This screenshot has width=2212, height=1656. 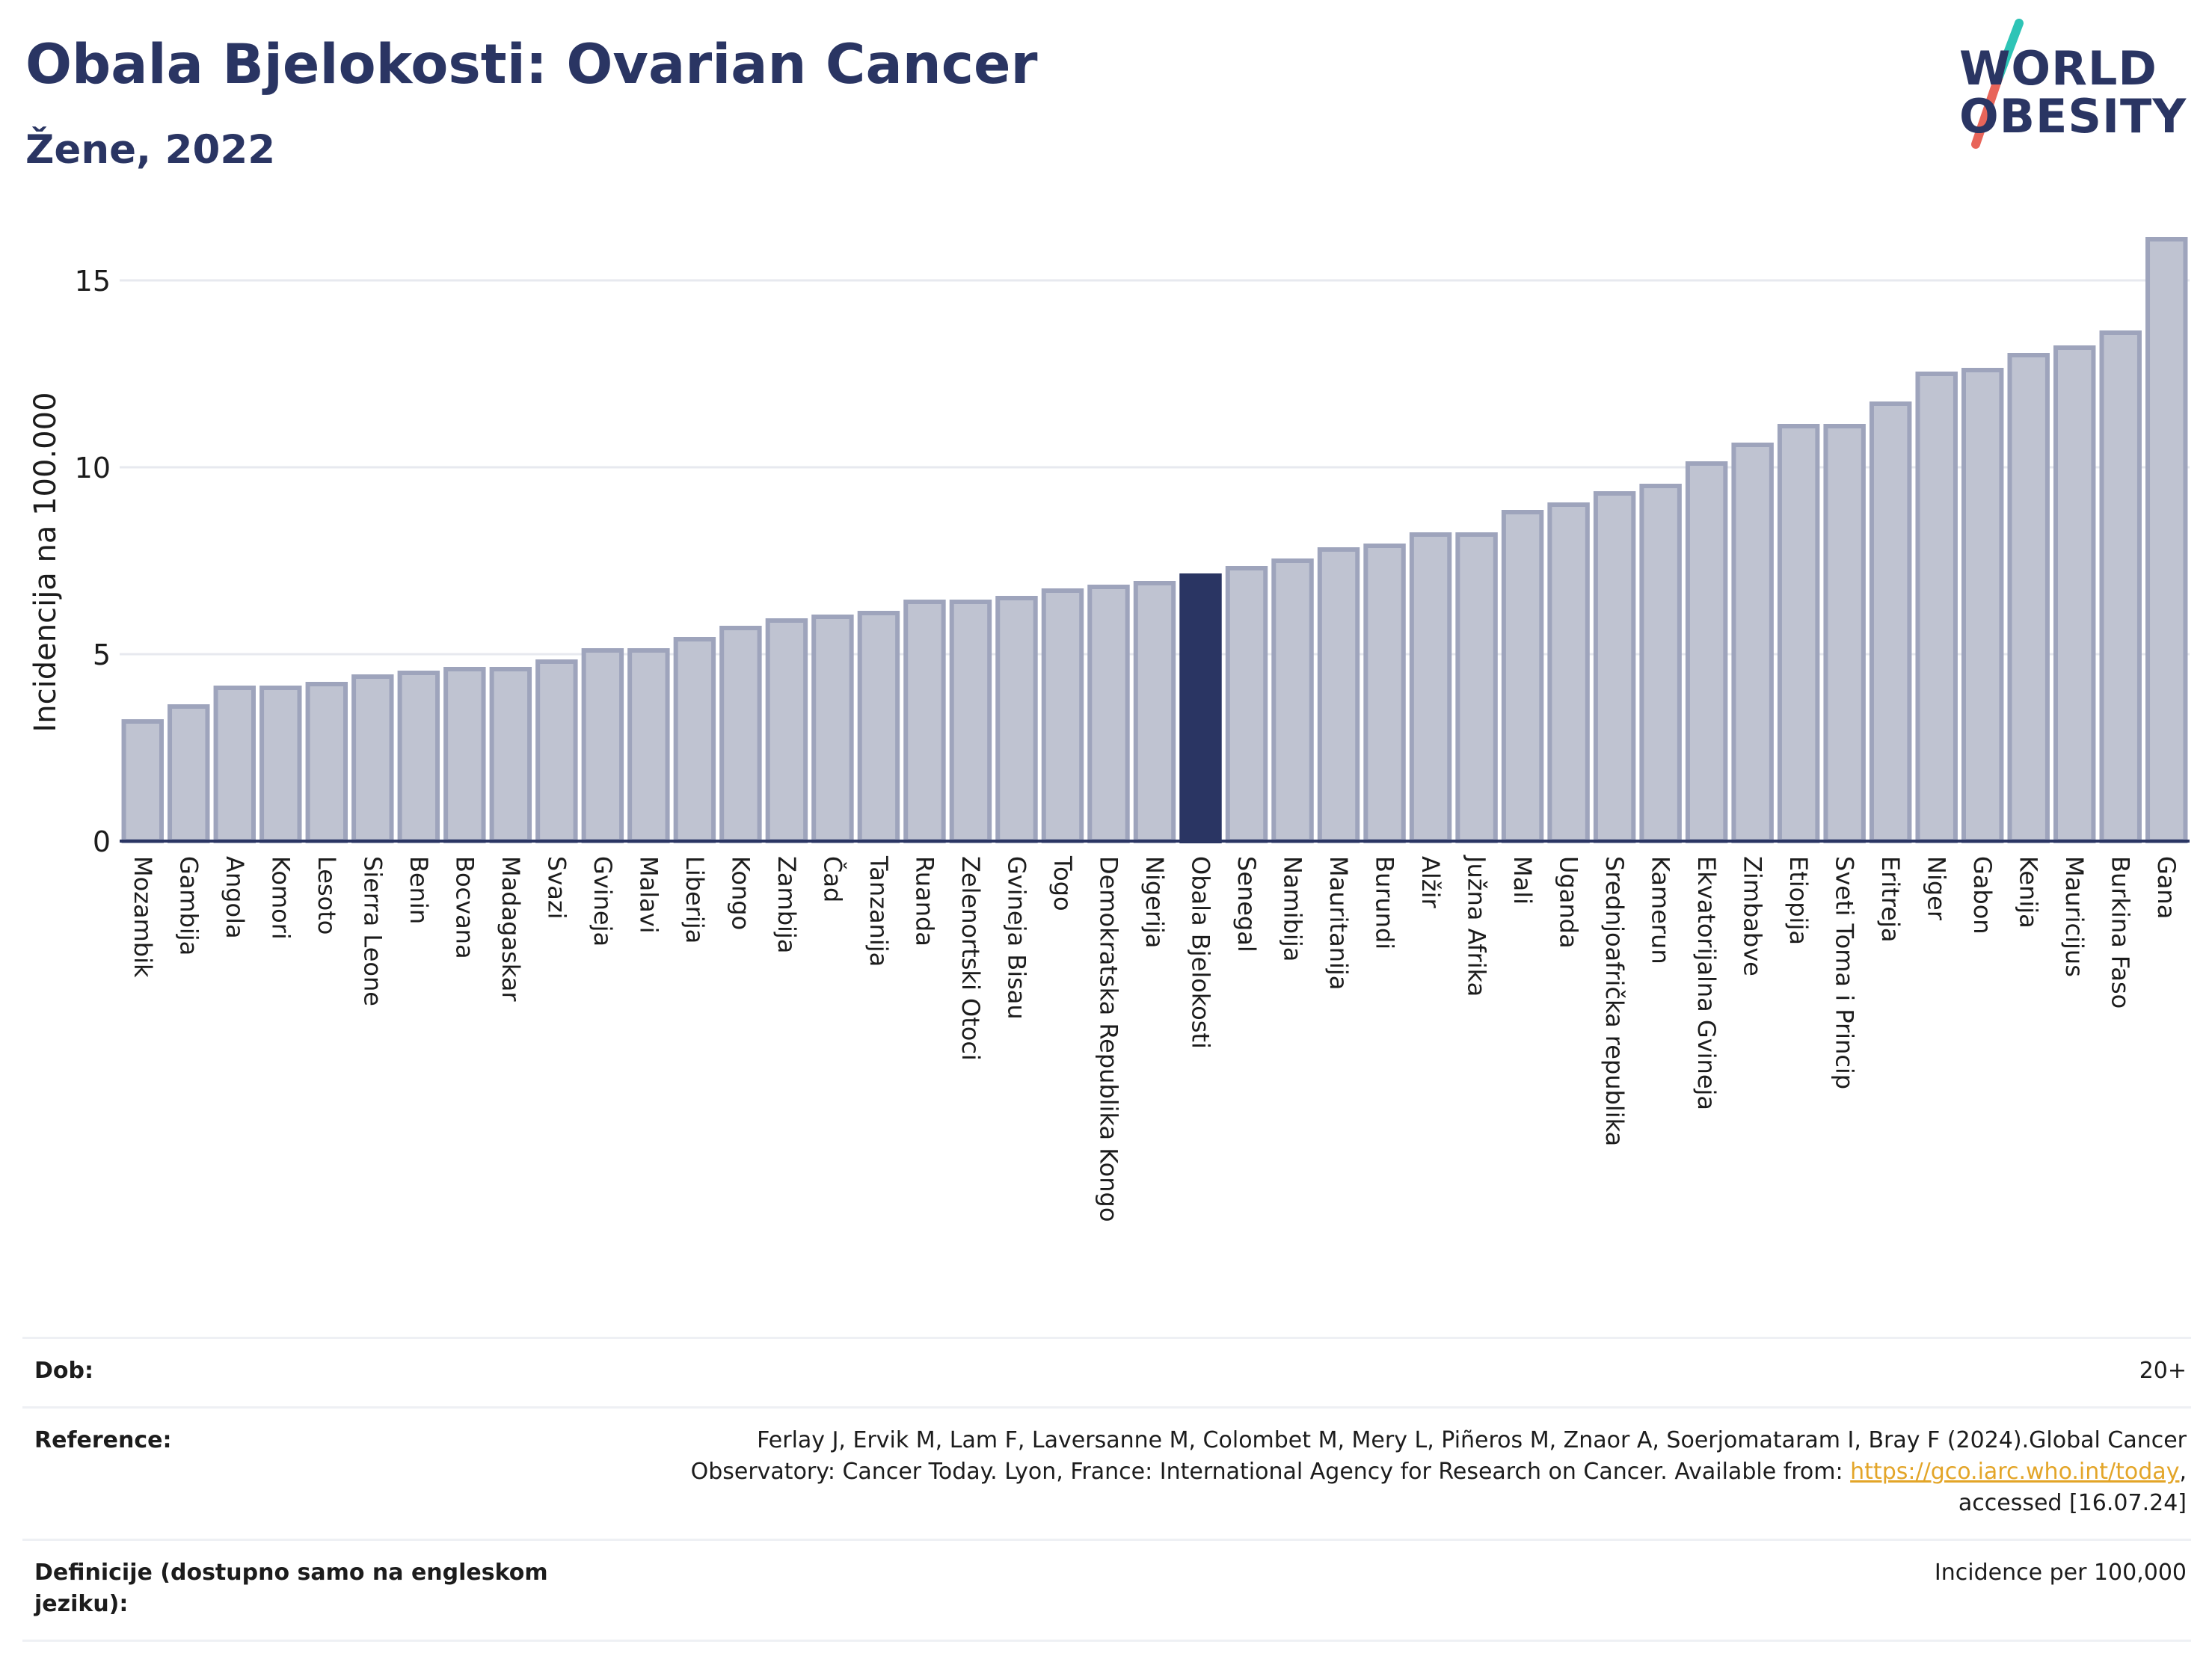 What do you see at coordinates (102, 654) in the screenshot?
I see `y-tick-label: 5` at bounding box center [102, 654].